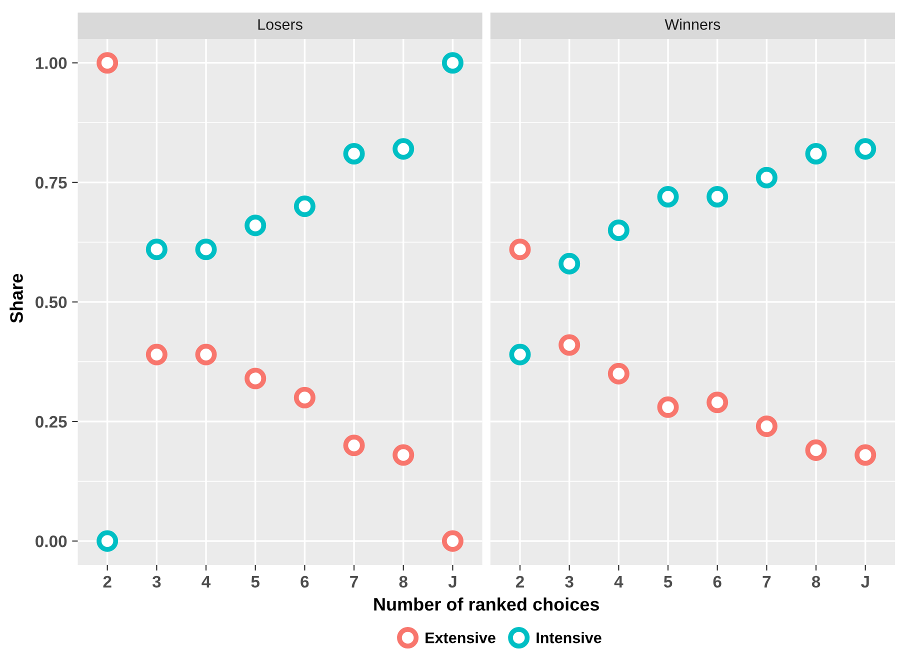  What do you see at coordinates (51, 422) in the screenshot?
I see `y-tick-label: 0.25` at bounding box center [51, 422].